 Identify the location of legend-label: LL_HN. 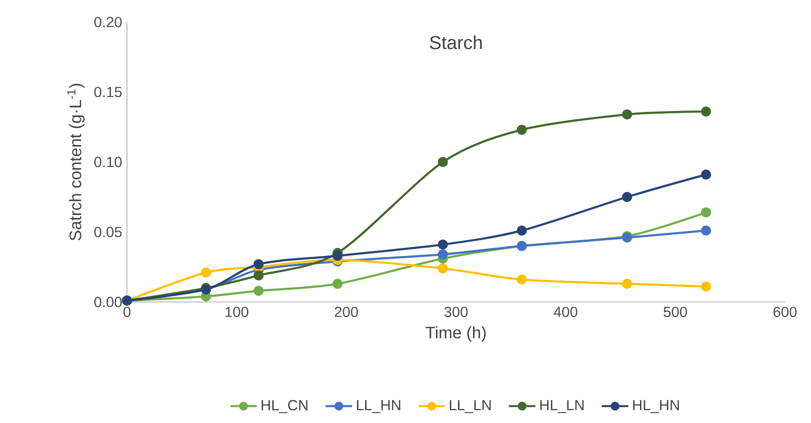
(378, 407).